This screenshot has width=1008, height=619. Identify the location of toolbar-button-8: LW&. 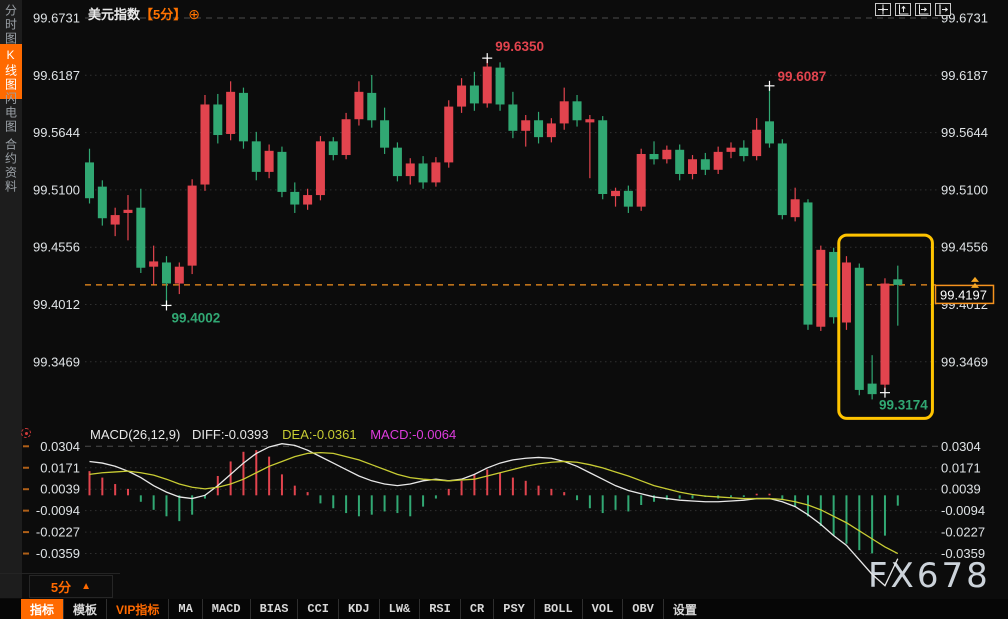
(399, 609).